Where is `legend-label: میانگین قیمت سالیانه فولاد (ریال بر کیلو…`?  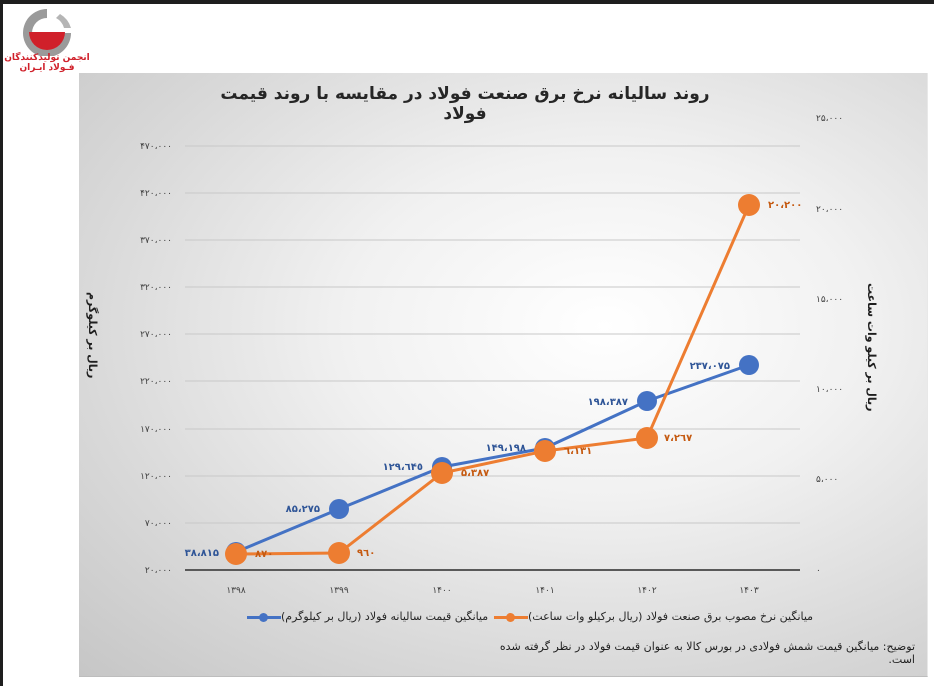
legend-label: میانگین قیمت سالیانه فولاد (ریال بر کیلو… is located at coordinates (385, 616).